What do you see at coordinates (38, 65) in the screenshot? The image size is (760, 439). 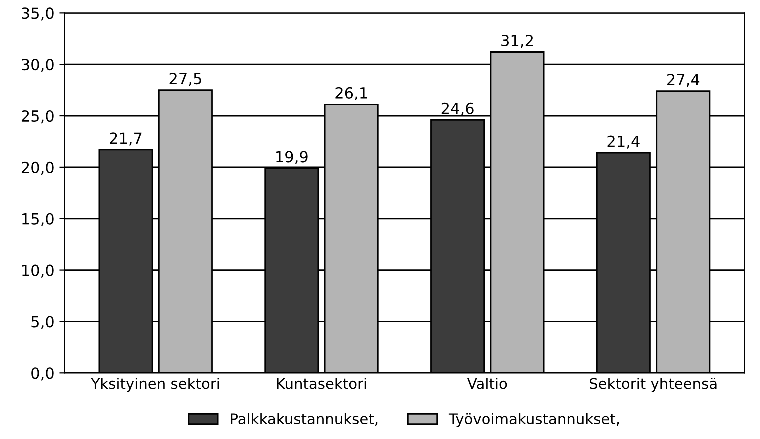 I see `y-tick-label: 30,0` at bounding box center [38, 65].